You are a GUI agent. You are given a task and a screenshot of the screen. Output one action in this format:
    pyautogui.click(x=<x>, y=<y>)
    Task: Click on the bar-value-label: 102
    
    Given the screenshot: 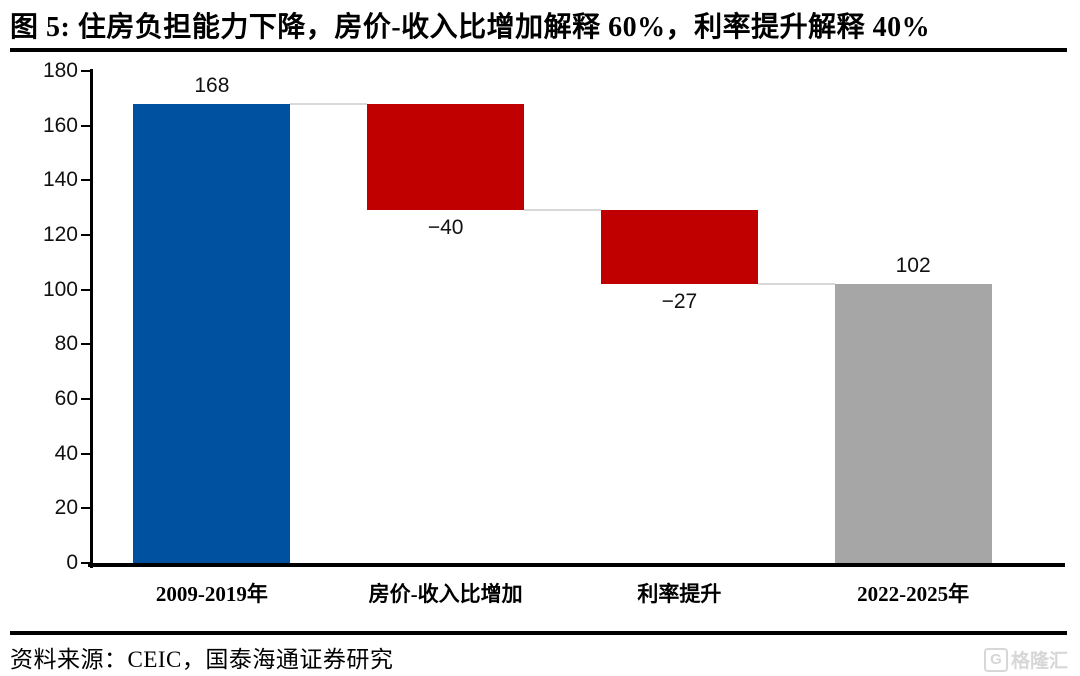 What is the action you would take?
    pyautogui.click(x=913, y=266)
    